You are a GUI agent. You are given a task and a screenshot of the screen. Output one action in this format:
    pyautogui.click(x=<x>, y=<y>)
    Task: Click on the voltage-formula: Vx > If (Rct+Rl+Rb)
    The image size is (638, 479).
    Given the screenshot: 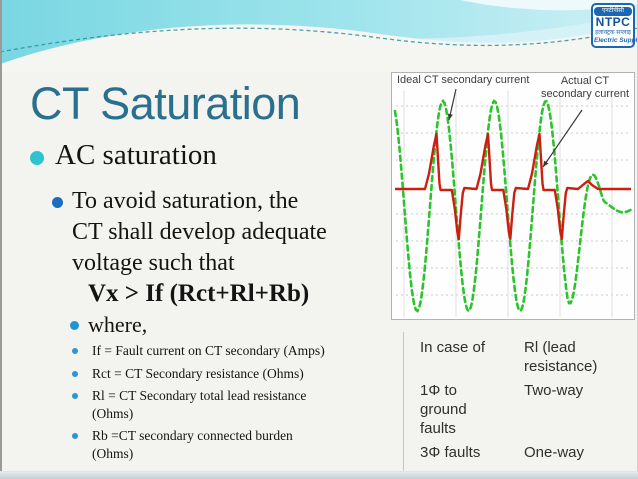 What is the action you would take?
    pyautogui.click(x=199, y=293)
    